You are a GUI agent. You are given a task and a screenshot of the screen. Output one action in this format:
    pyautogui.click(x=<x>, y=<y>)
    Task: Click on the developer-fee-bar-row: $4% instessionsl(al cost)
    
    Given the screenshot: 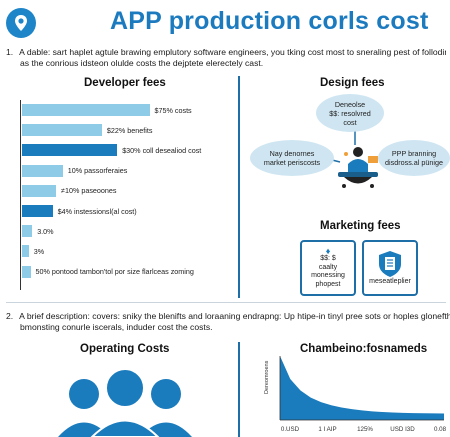 What is the action you would take?
    pyautogui.click(x=79, y=211)
    